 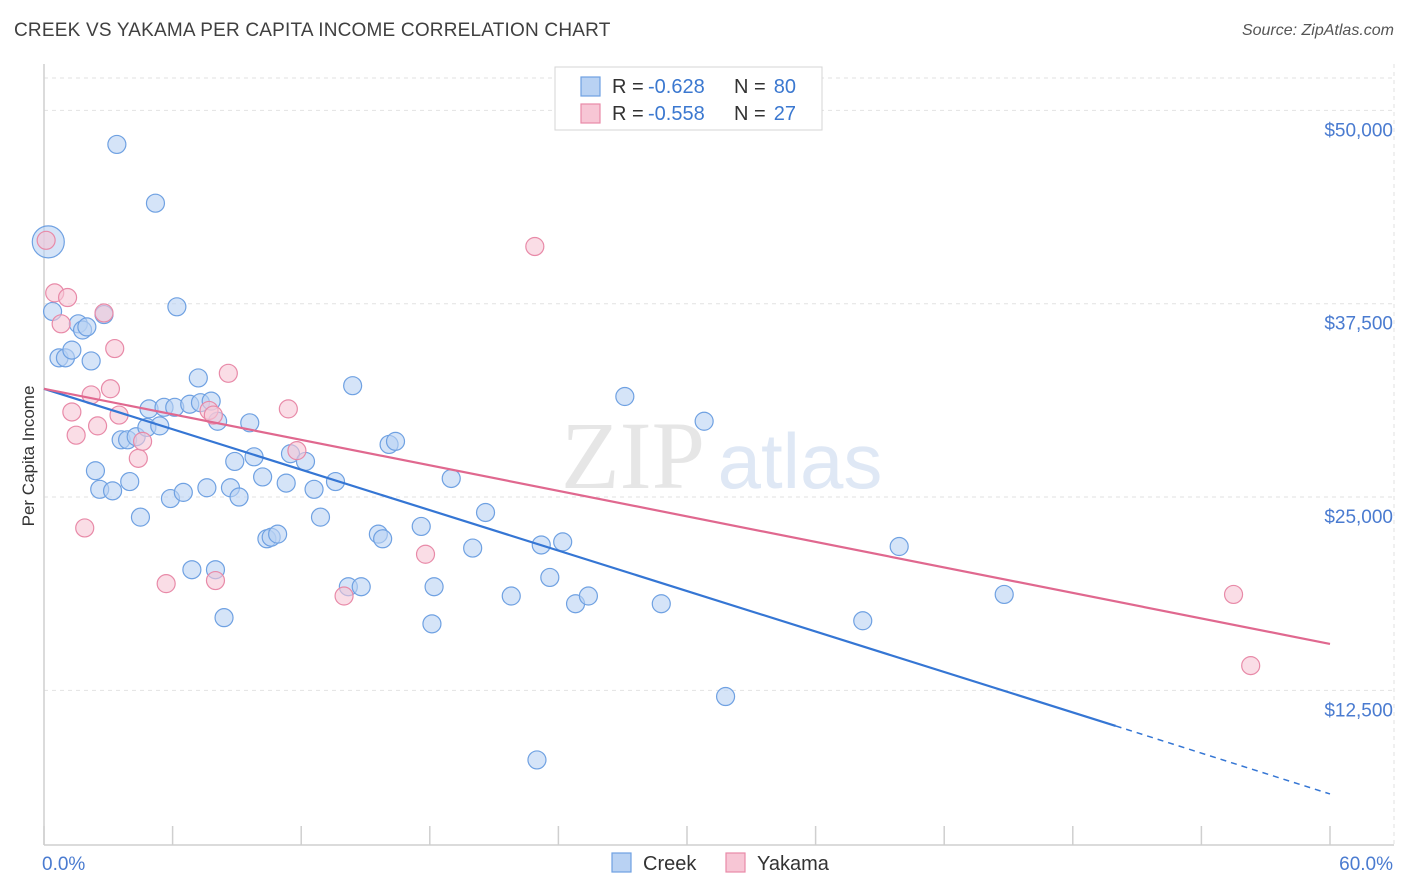 What do you see at coordinates (1358, 420) in the screenshot?
I see `y-tick-labels: $12,500 $25,000 $37,500 $50,000` at bounding box center [1358, 420].